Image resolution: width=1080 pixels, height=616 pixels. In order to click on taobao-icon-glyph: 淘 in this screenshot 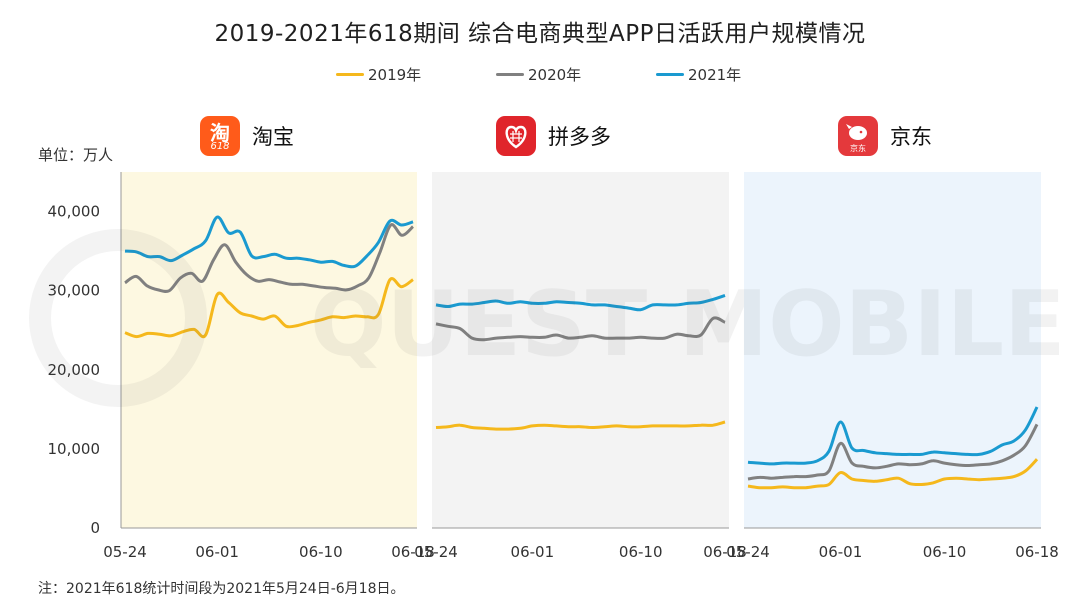, I will do `click(220, 133)`.